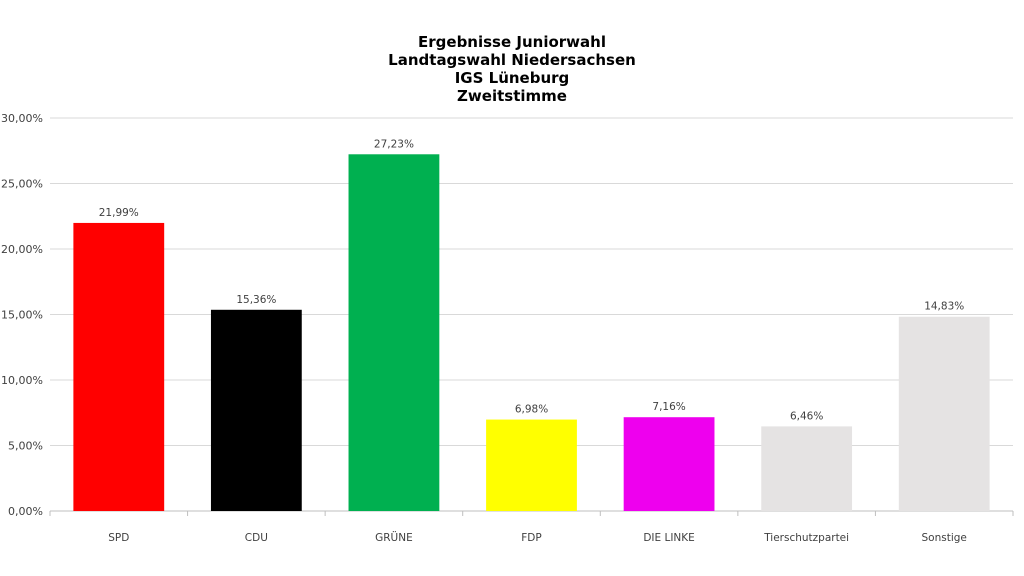  What do you see at coordinates (118, 538) in the screenshot?
I see `category-label: SPD` at bounding box center [118, 538].